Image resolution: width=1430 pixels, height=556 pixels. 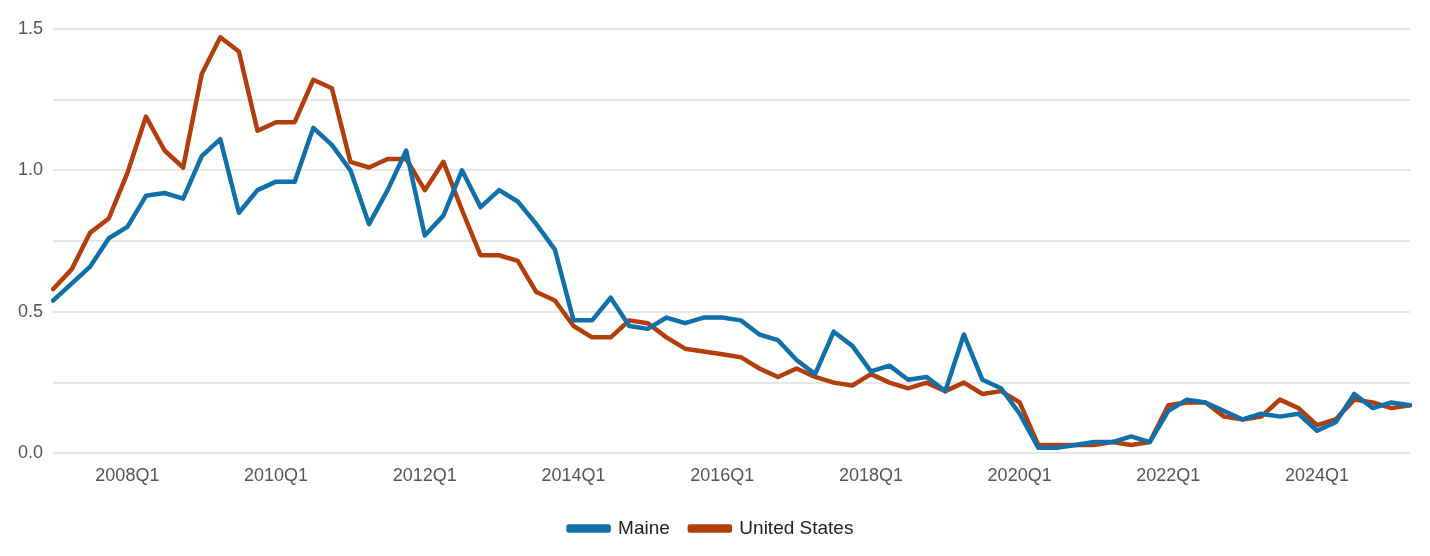 I want to click on legend-label: Maine, so click(x=644, y=527).